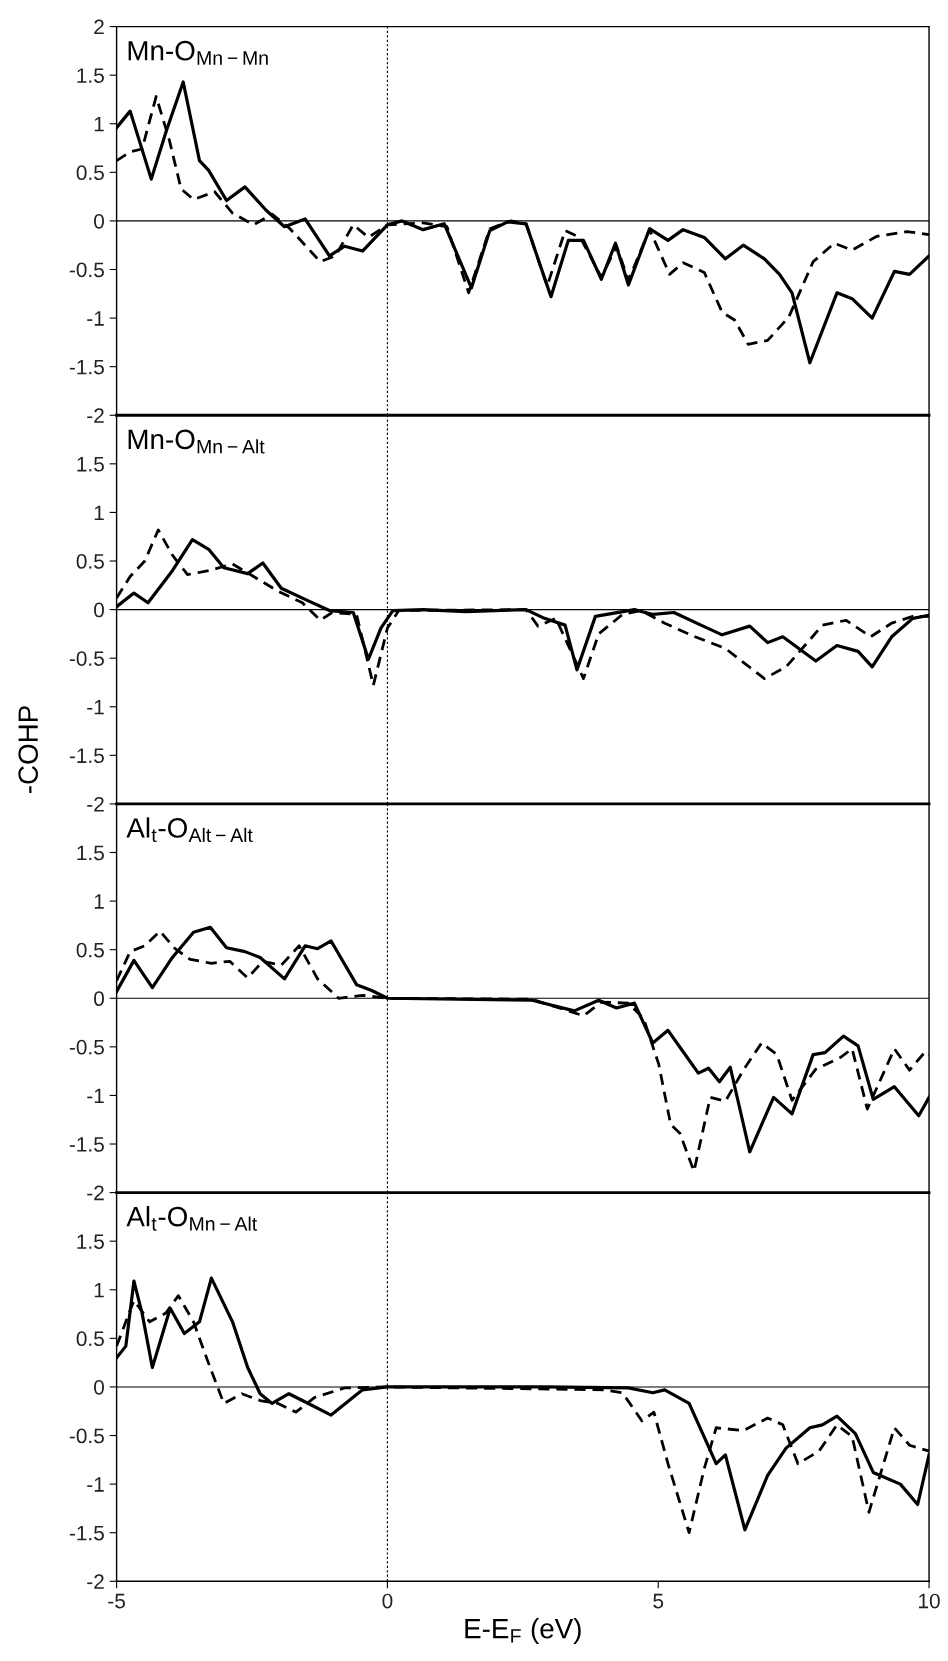 The height and width of the screenshot is (1661, 948). I want to click on annotation: Mn-O$_{Mn−Alt}$, so click(196, 441).